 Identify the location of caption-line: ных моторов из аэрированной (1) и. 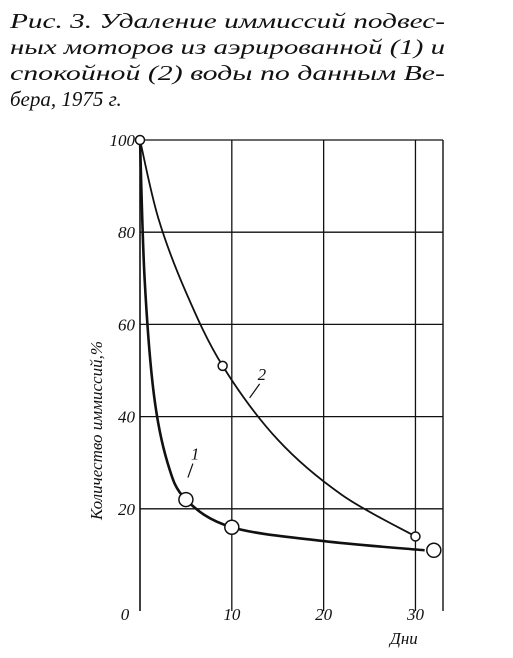
(227, 47).